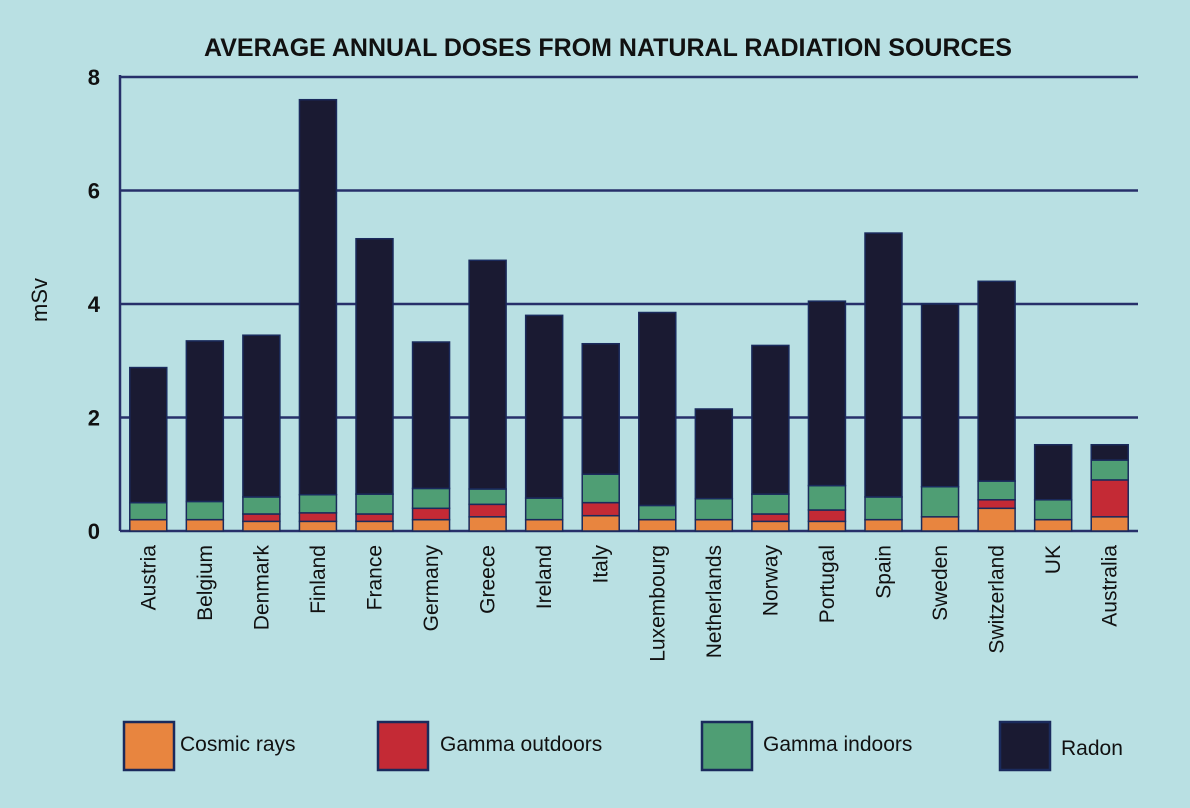  Describe the element at coordinates (996, 381) in the screenshot. I see `bar-switzerland-radon` at that location.